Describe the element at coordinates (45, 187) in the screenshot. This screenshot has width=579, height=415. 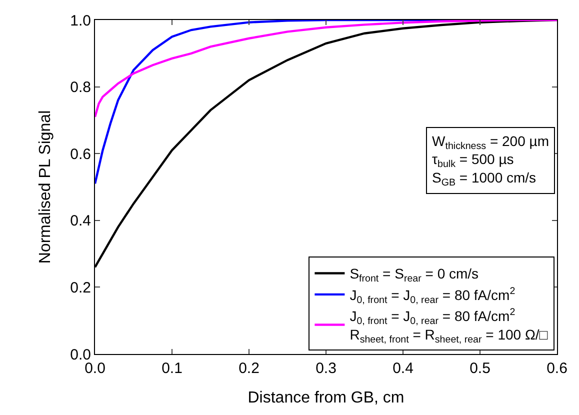
I see `y-axis-title: Normalised PL Signal` at that location.